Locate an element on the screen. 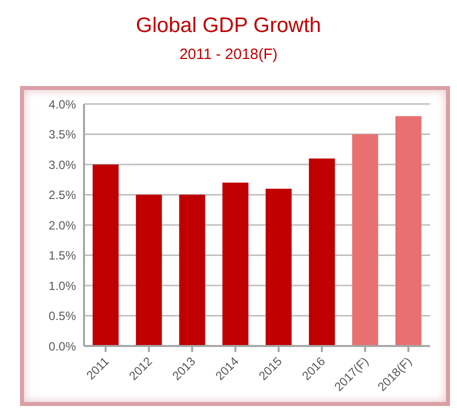  y-tick-label: 0.5% is located at coordinates (62, 316).